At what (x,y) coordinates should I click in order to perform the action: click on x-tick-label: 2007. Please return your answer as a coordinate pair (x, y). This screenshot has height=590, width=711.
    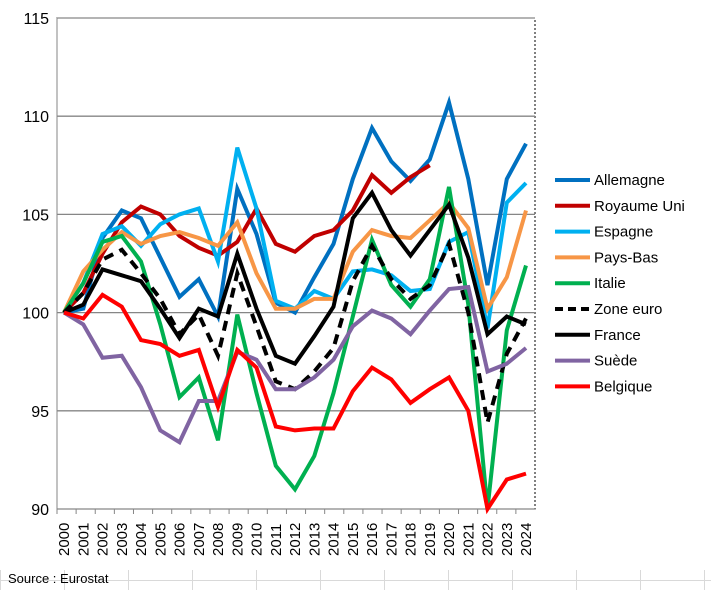
    Looking at the image, I should click on (199, 539).